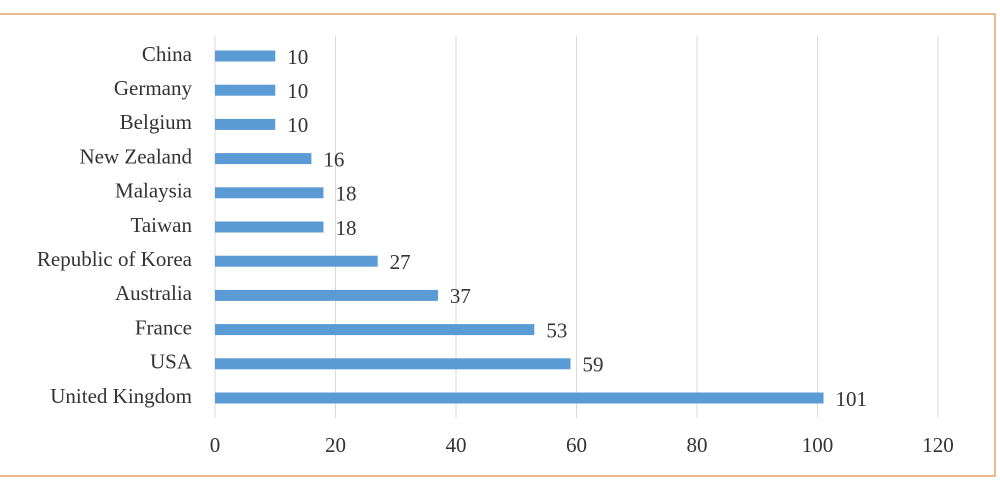 Image resolution: width=1000 pixels, height=480 pixels. What do you see at coordinates (556, 330) in the screenshot?
I see `value-label: 53` at bounding box center [556, 330].